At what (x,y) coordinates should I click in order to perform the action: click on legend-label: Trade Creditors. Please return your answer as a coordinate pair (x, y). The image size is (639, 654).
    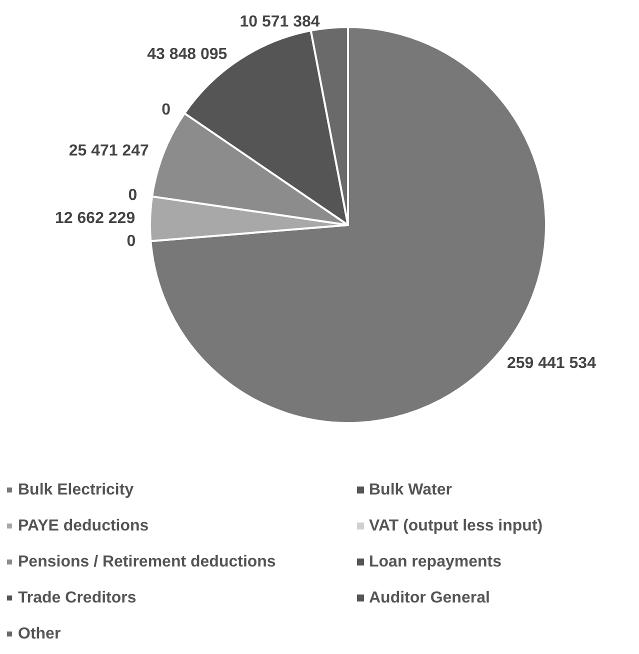
    Looking at the image, I should click on (77, 598).